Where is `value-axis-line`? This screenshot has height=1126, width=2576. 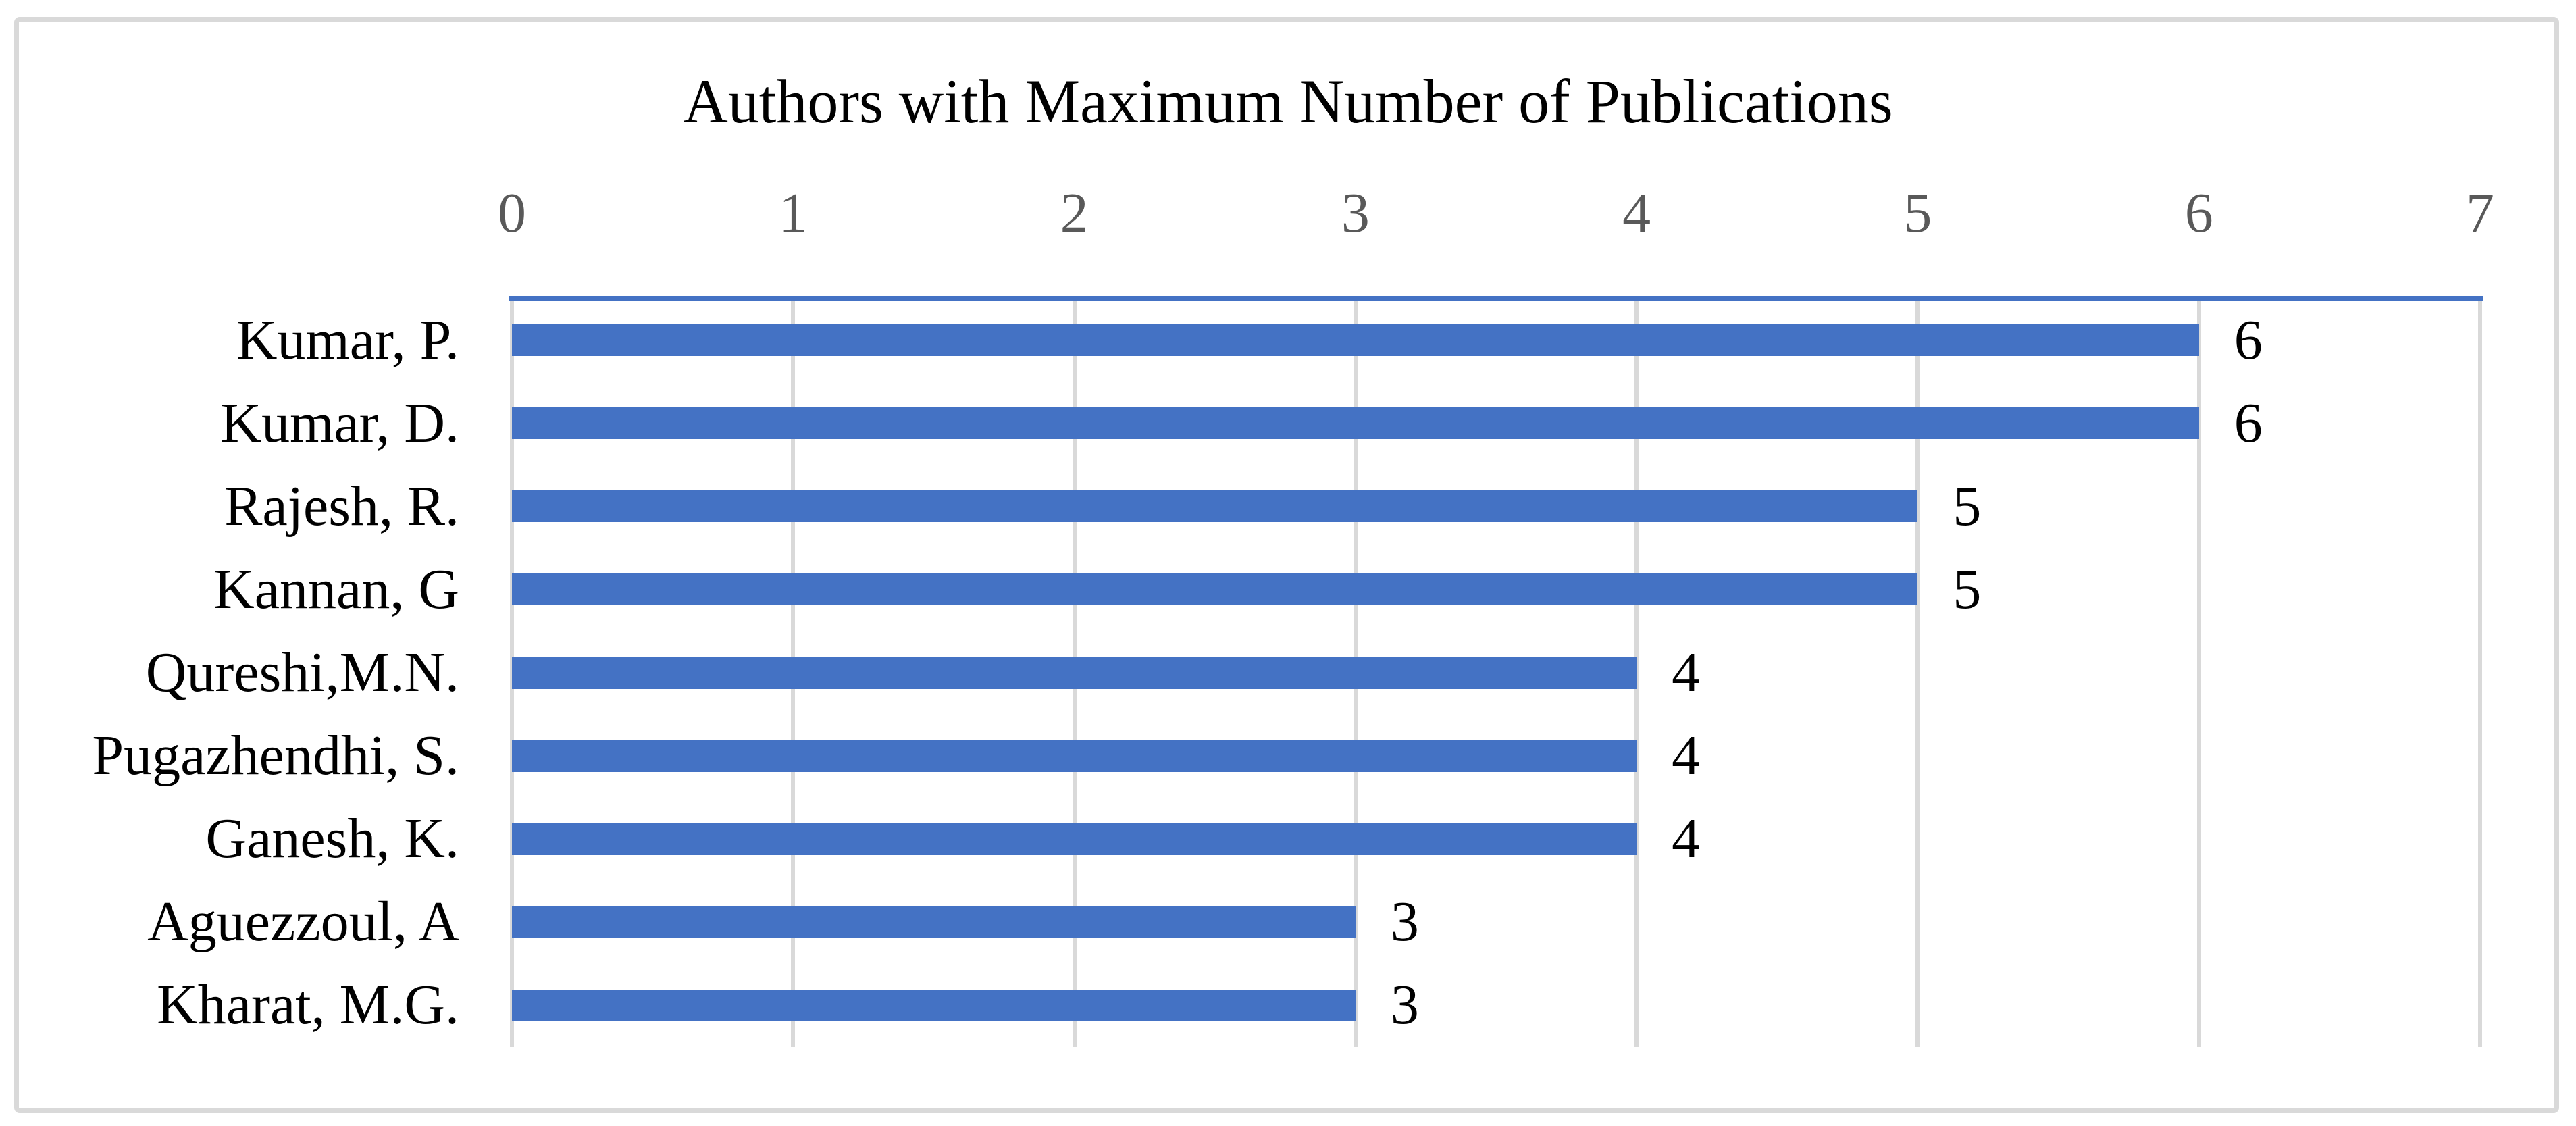 value-axis-line is located at coordinates (1496, 298).